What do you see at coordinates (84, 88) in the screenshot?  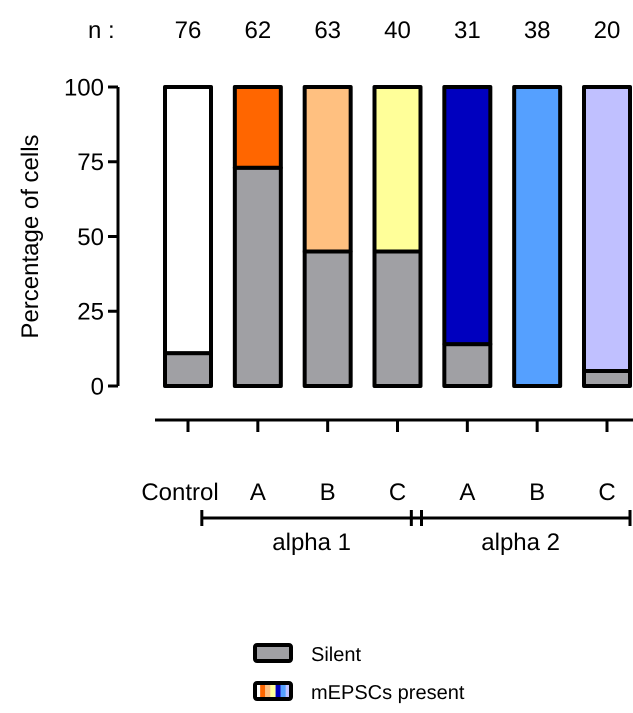 I see `y-tick-label: 100` at bounding box center [84, 88].